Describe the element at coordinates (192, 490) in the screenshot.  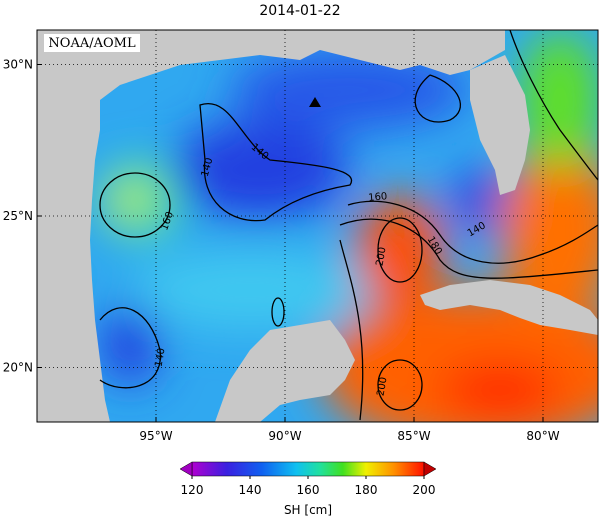
I see `colorbar-tick-label: 120` at that location.